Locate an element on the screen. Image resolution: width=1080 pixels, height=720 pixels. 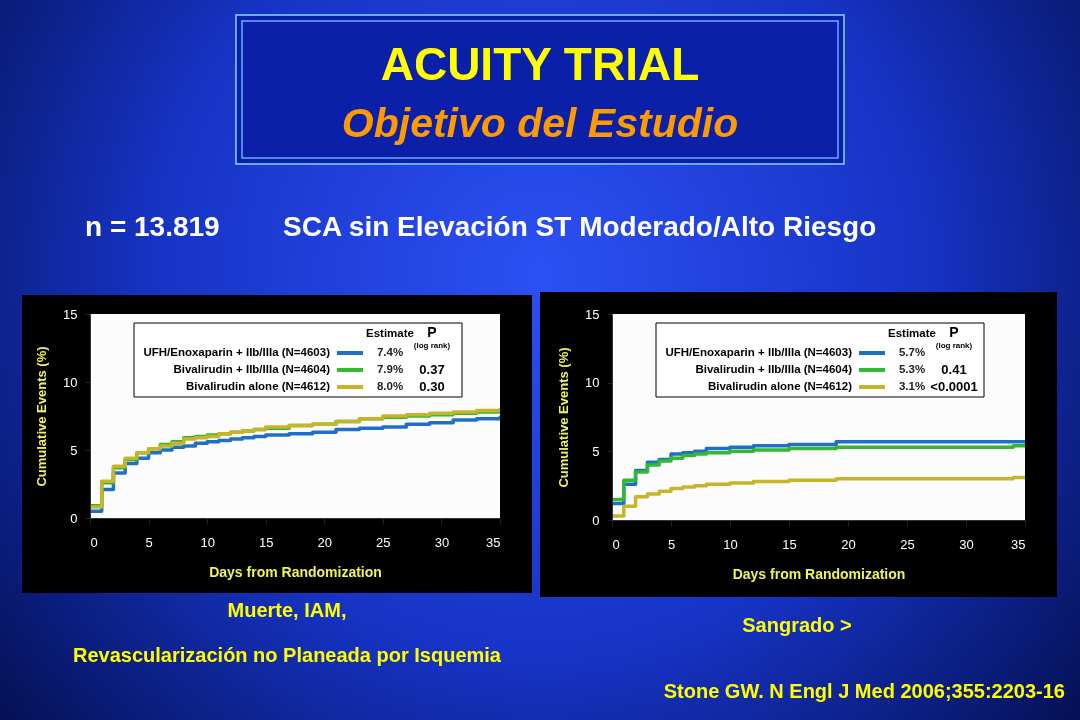
annotation: 7.4% is located at coordinates (390, 352).